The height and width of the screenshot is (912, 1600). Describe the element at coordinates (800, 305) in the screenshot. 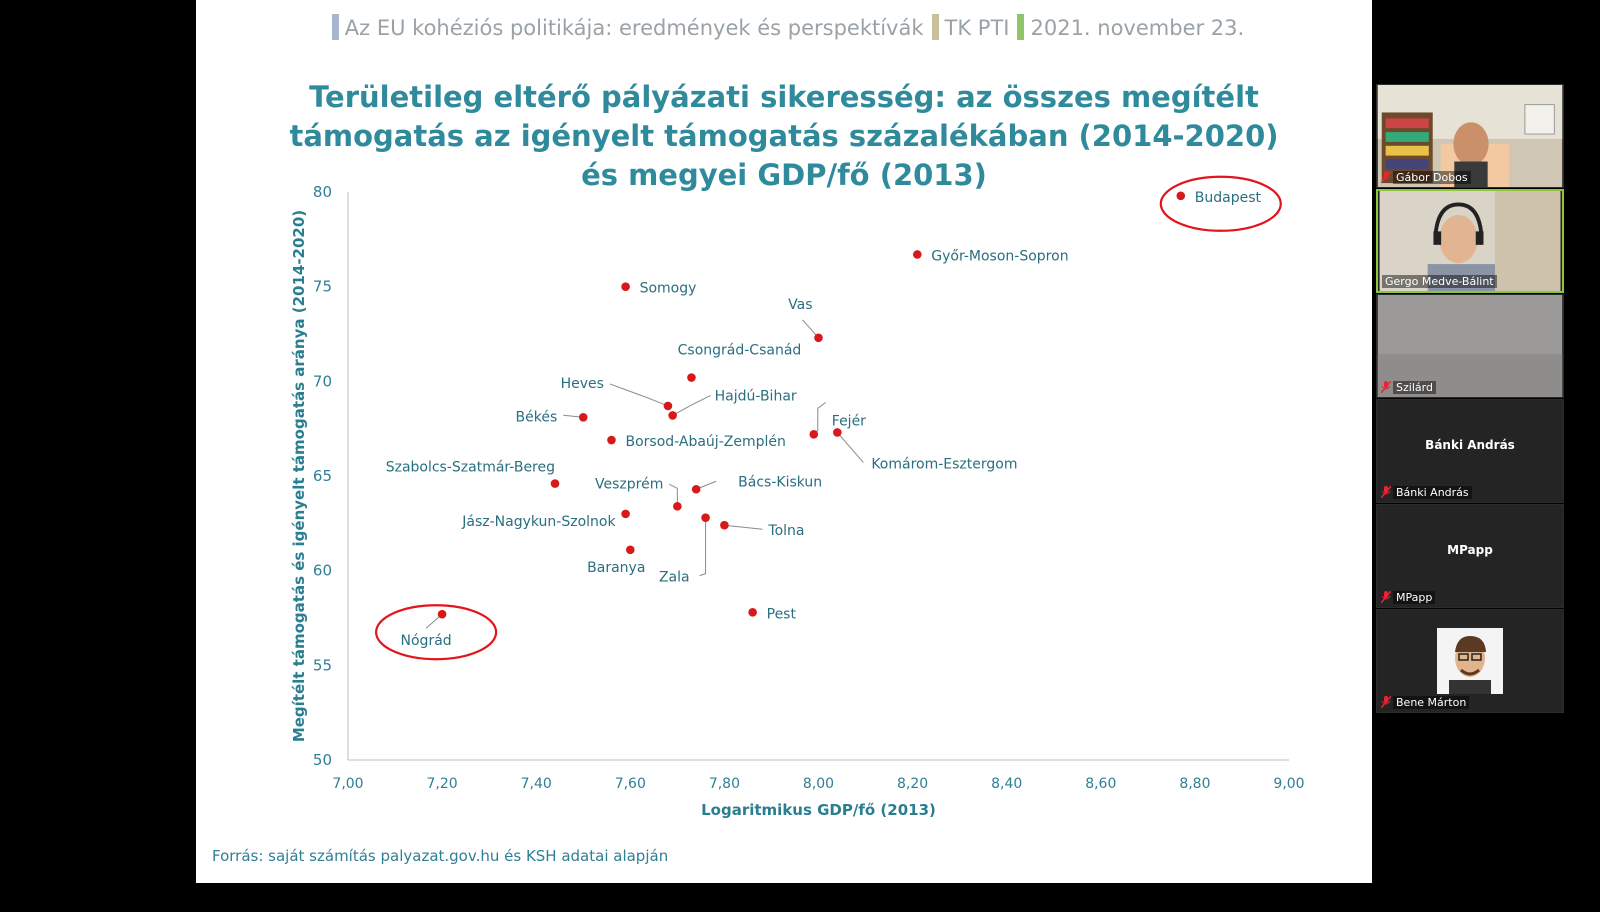

I see `data-label: Vas` at that location.